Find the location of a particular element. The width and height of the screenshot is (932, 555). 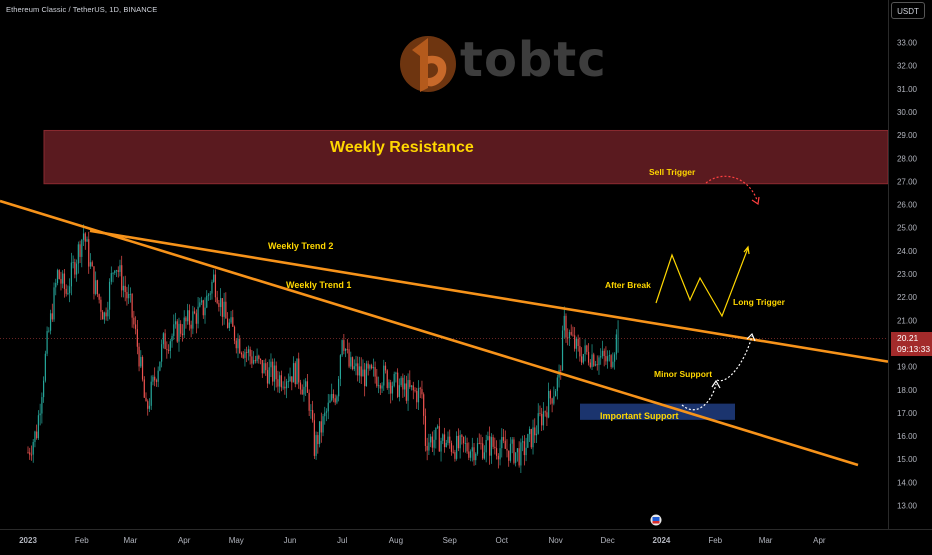

currency-selector: USDT is located at coordinates (908, 10).